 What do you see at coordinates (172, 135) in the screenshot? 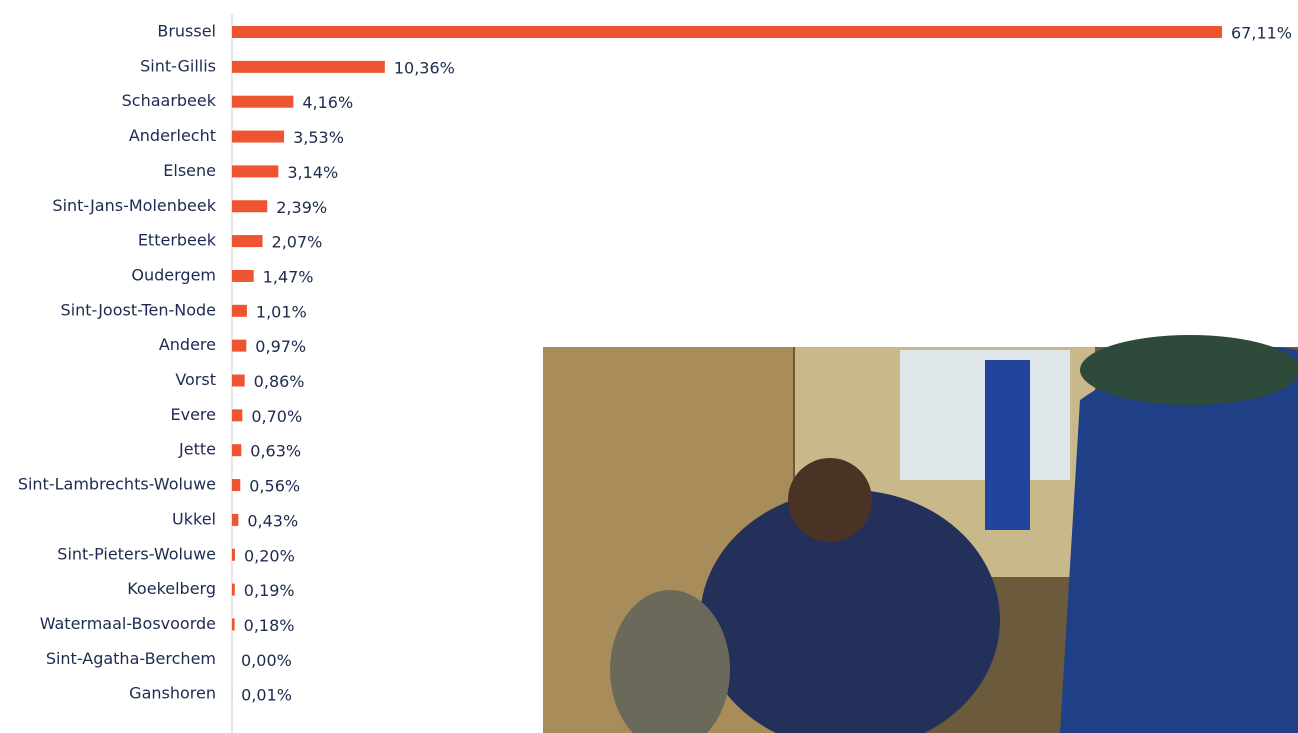
I see `category-label: Anderlecht` at bounding box center [172, 135].